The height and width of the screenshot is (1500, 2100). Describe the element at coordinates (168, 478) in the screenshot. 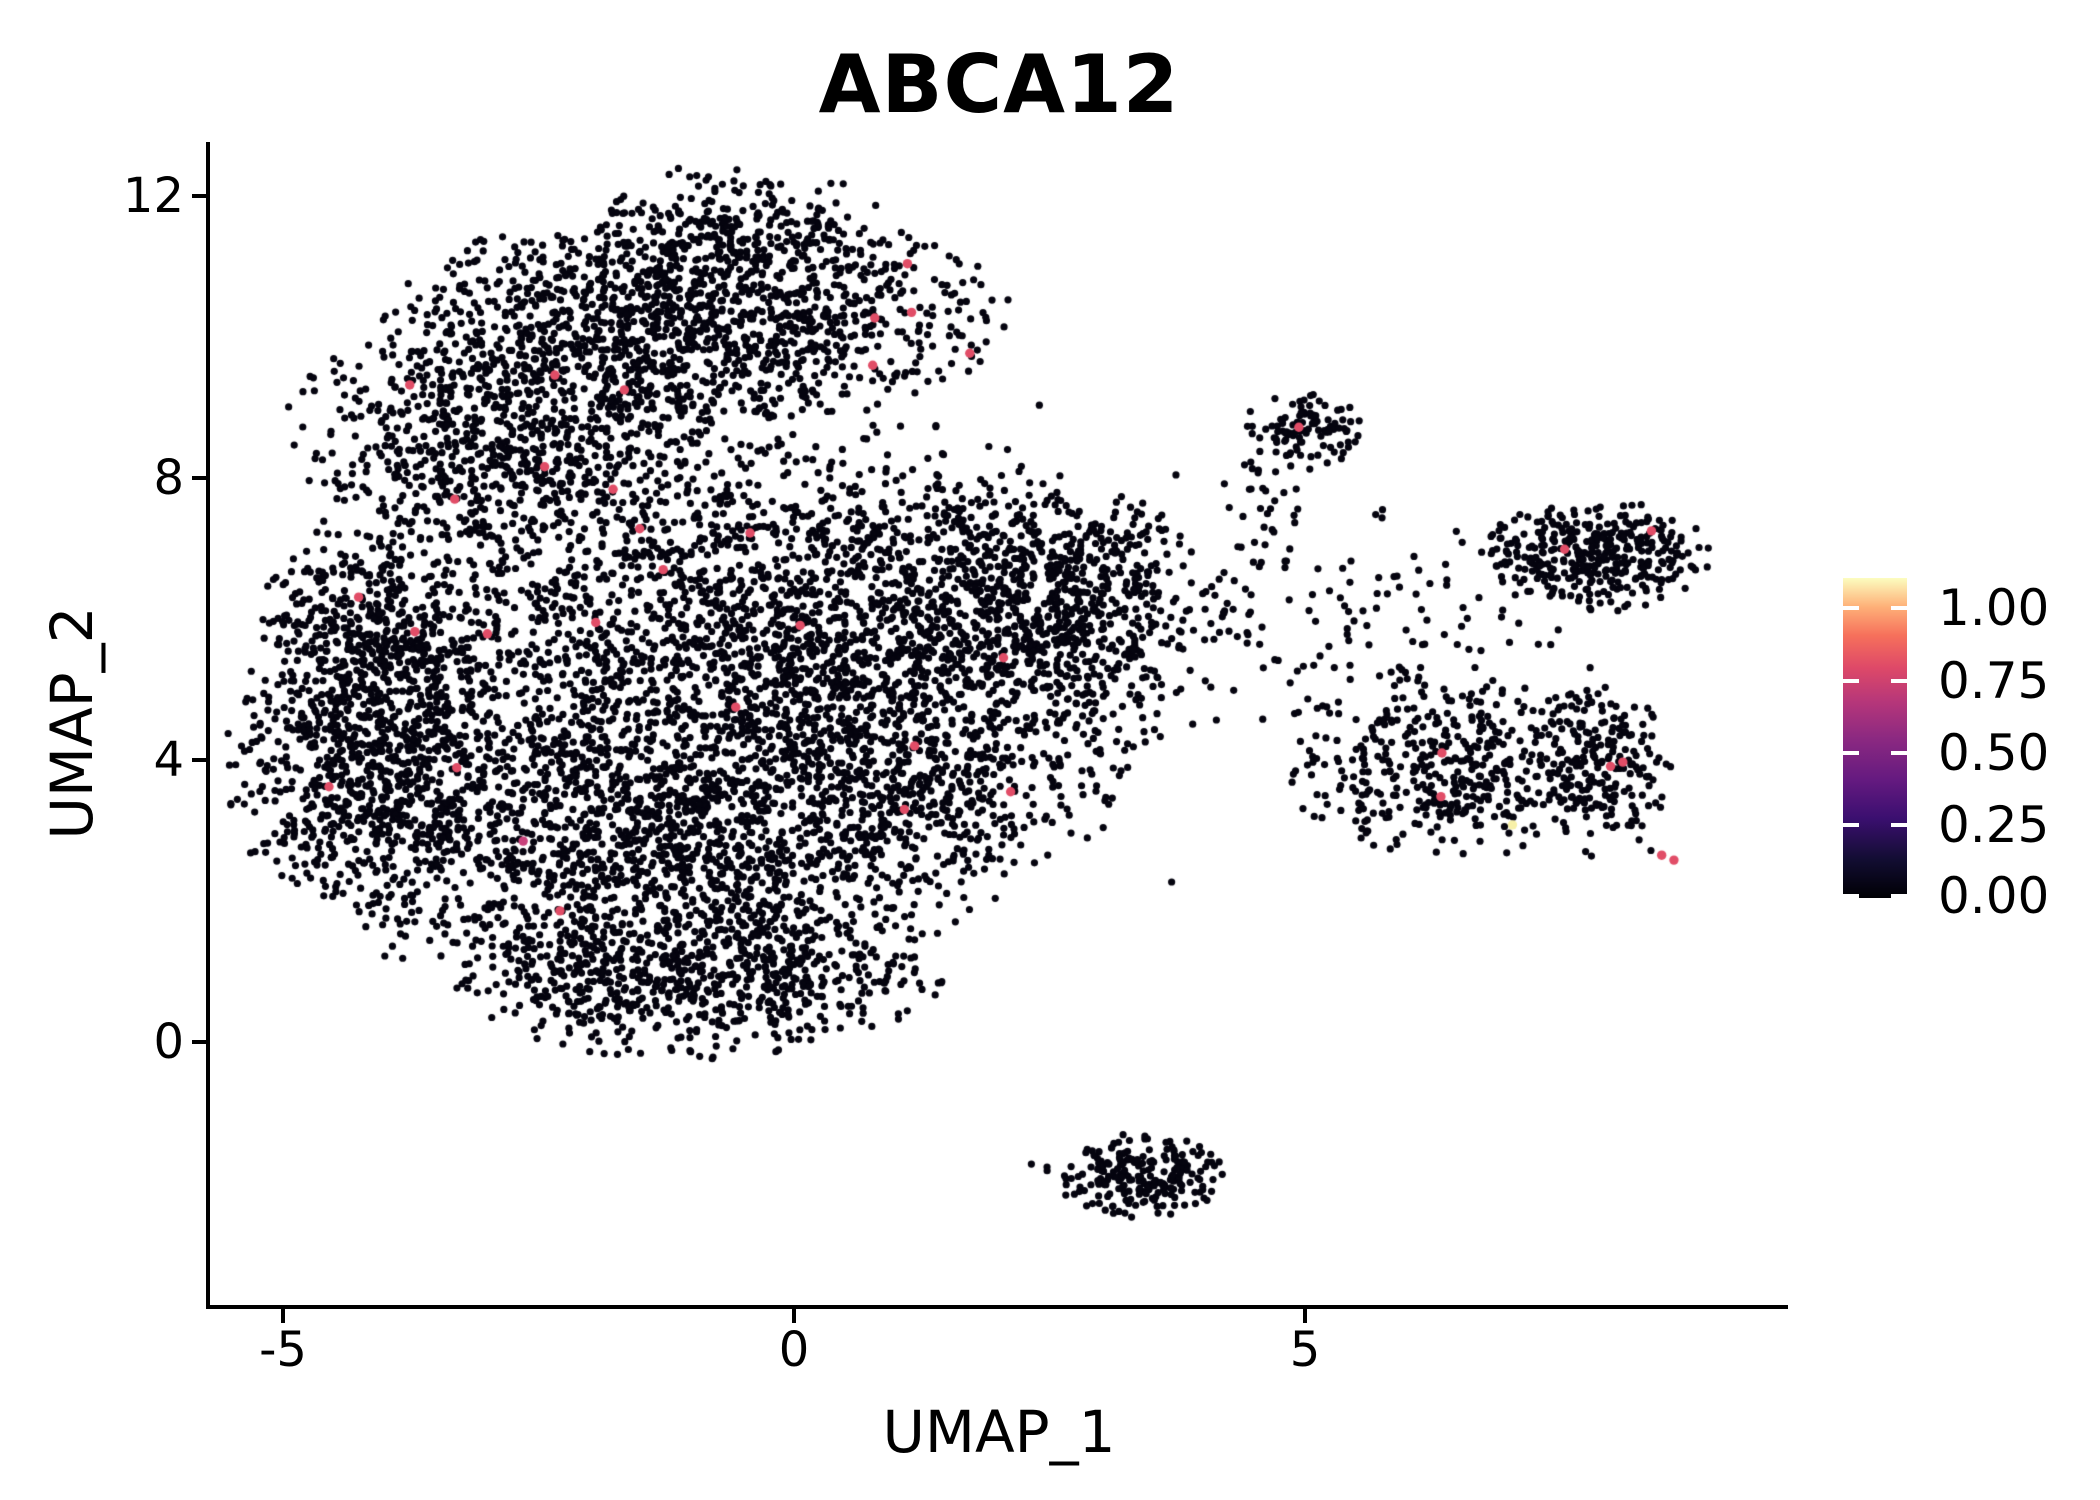

I see `y-tick-label: 8` at that location.